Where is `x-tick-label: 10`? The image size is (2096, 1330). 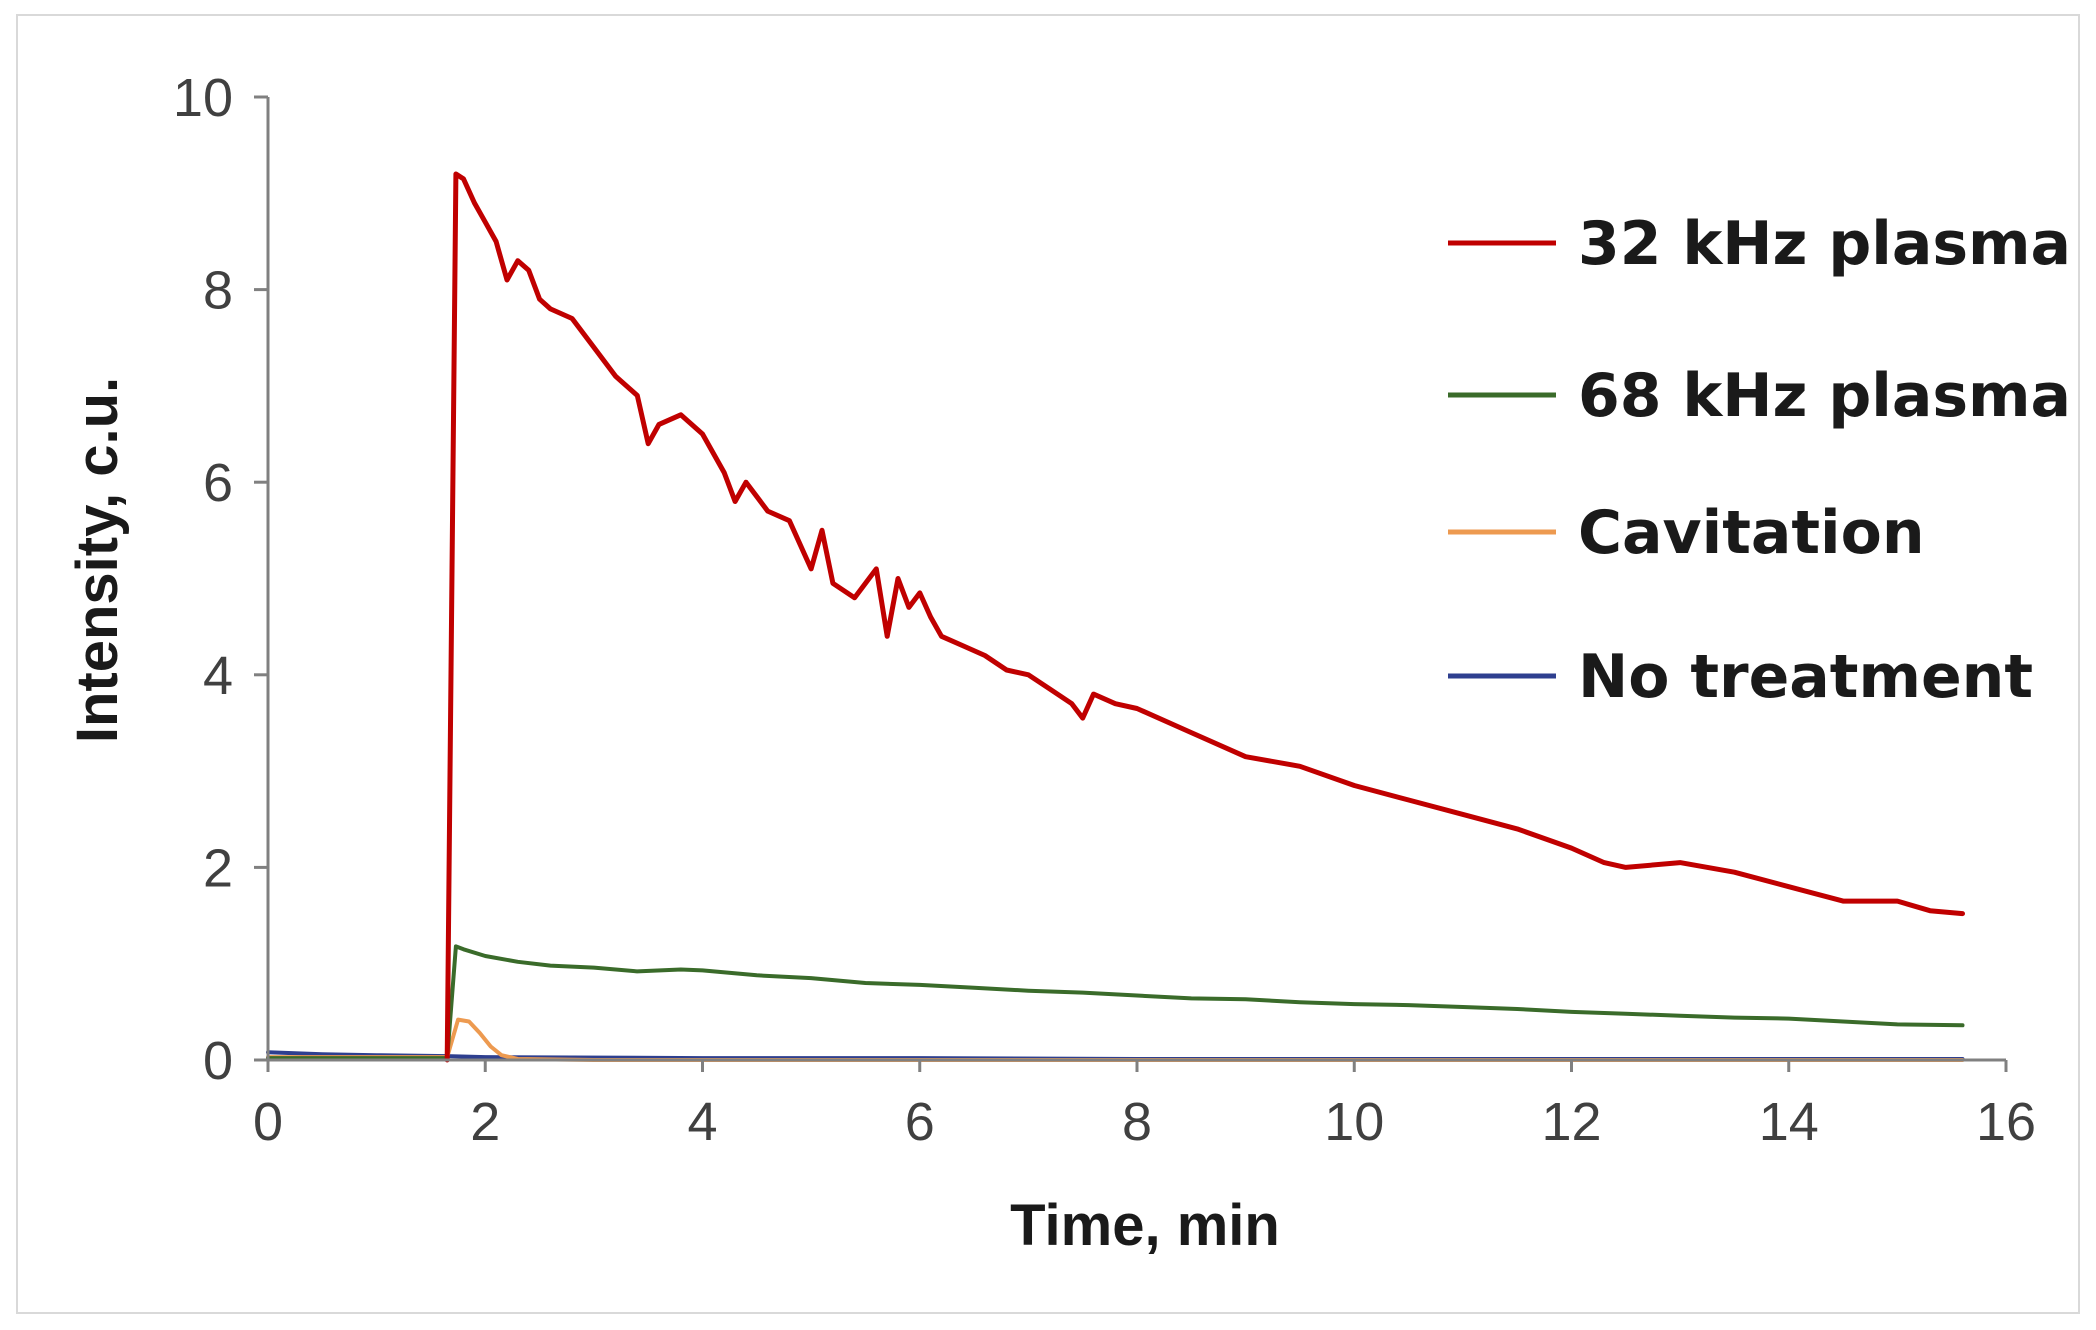
x-tick-label: 10 is located at coordinates (1354, 1122).